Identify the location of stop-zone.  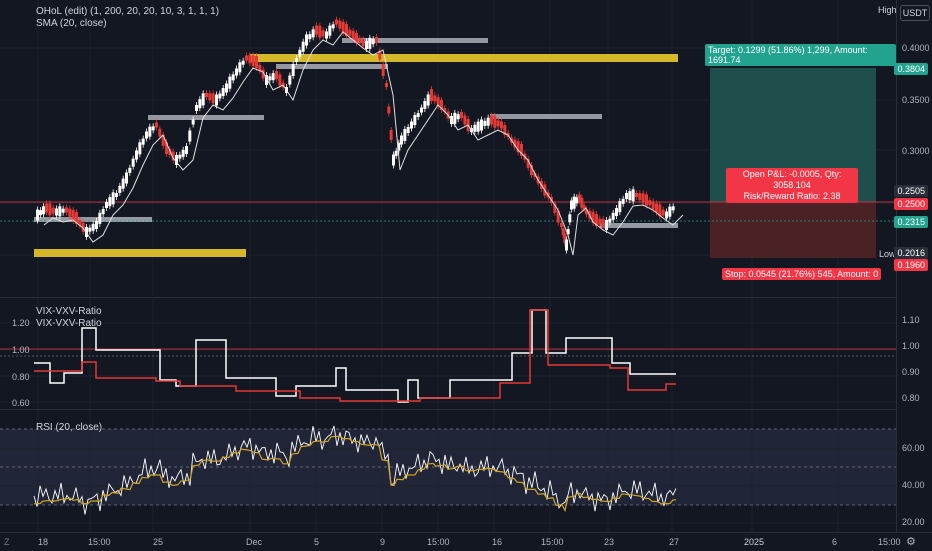
(793, 230).